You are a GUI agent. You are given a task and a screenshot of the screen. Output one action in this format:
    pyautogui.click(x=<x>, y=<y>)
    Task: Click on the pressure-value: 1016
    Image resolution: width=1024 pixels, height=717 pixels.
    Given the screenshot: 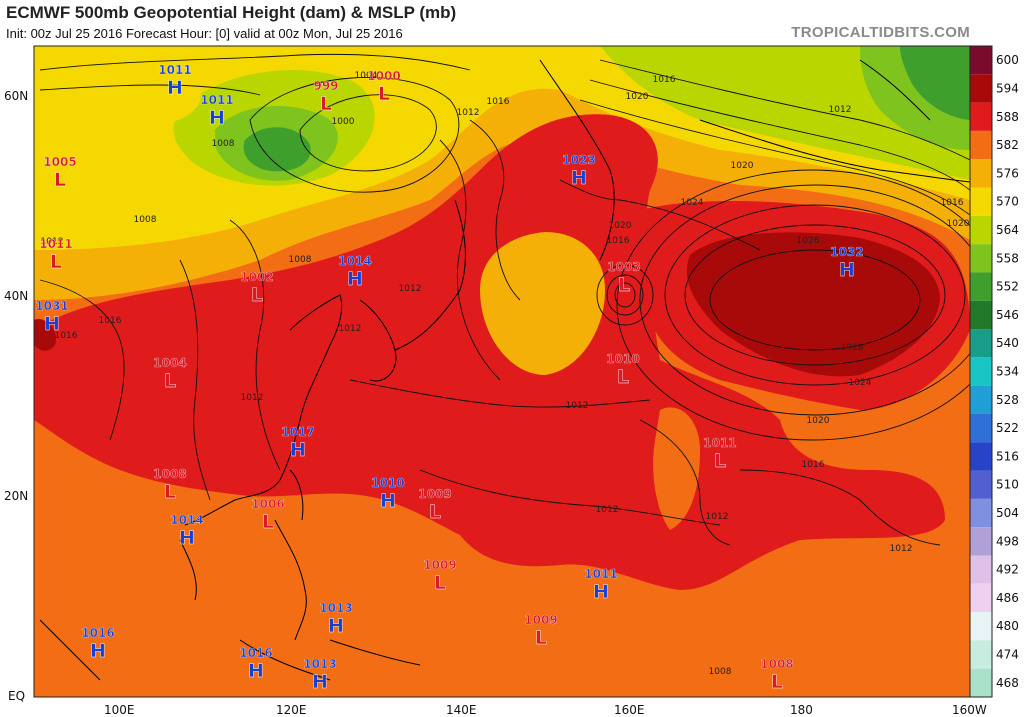 What is the action you would take?
    pyautogui.click(x=97, y=633)
    